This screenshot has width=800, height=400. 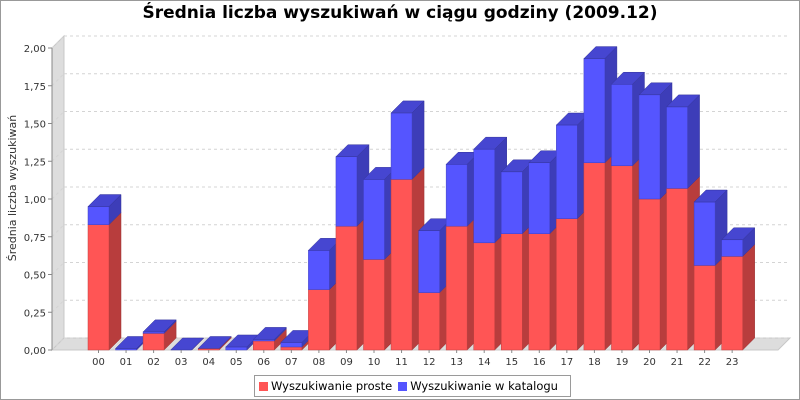 What do you see at coordinates (456, 362) in the screenshot?
I see `x-tick-label: 13` at bounding box center [456, 362].